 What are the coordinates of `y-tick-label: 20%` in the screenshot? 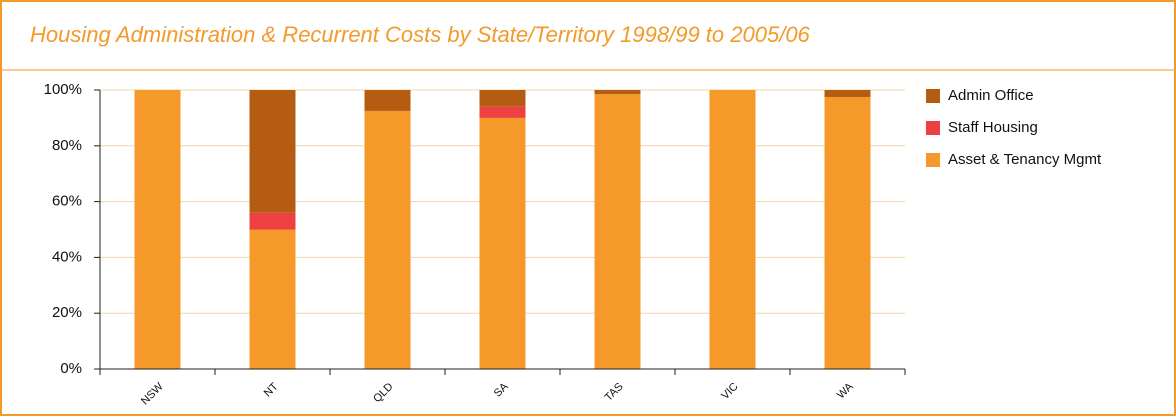 It's located at (67, 312).